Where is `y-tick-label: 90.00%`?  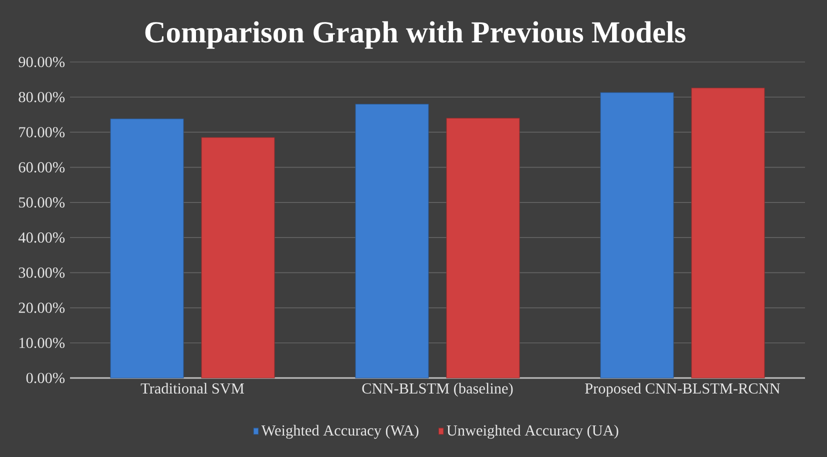 y-tick-label: 90.00% is located at coordinates (41, 62).